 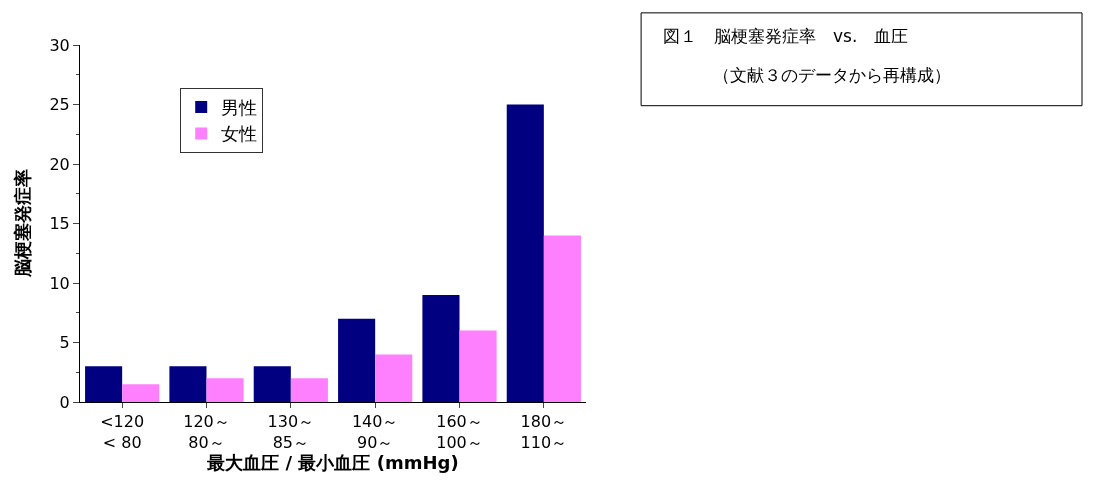 What do you see at coordinates (59, 224) in the screenshot?
I see `y-tick-label: 15` at bounding box center [59, 224].